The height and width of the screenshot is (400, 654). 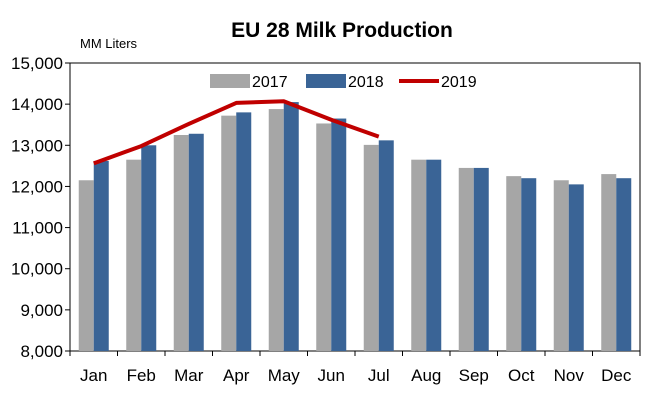 I want to click on y-tick-label: 15,000, so click(x=37, y=63).